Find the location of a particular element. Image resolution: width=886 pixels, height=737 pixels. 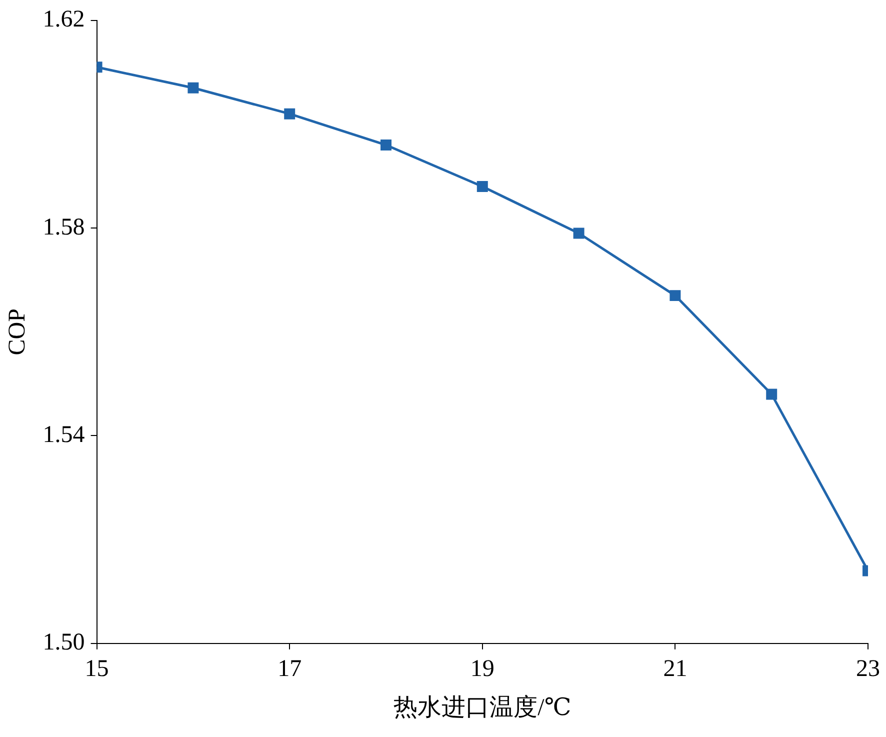

x-tick-label: 23 is located at coordinates (868, 669).